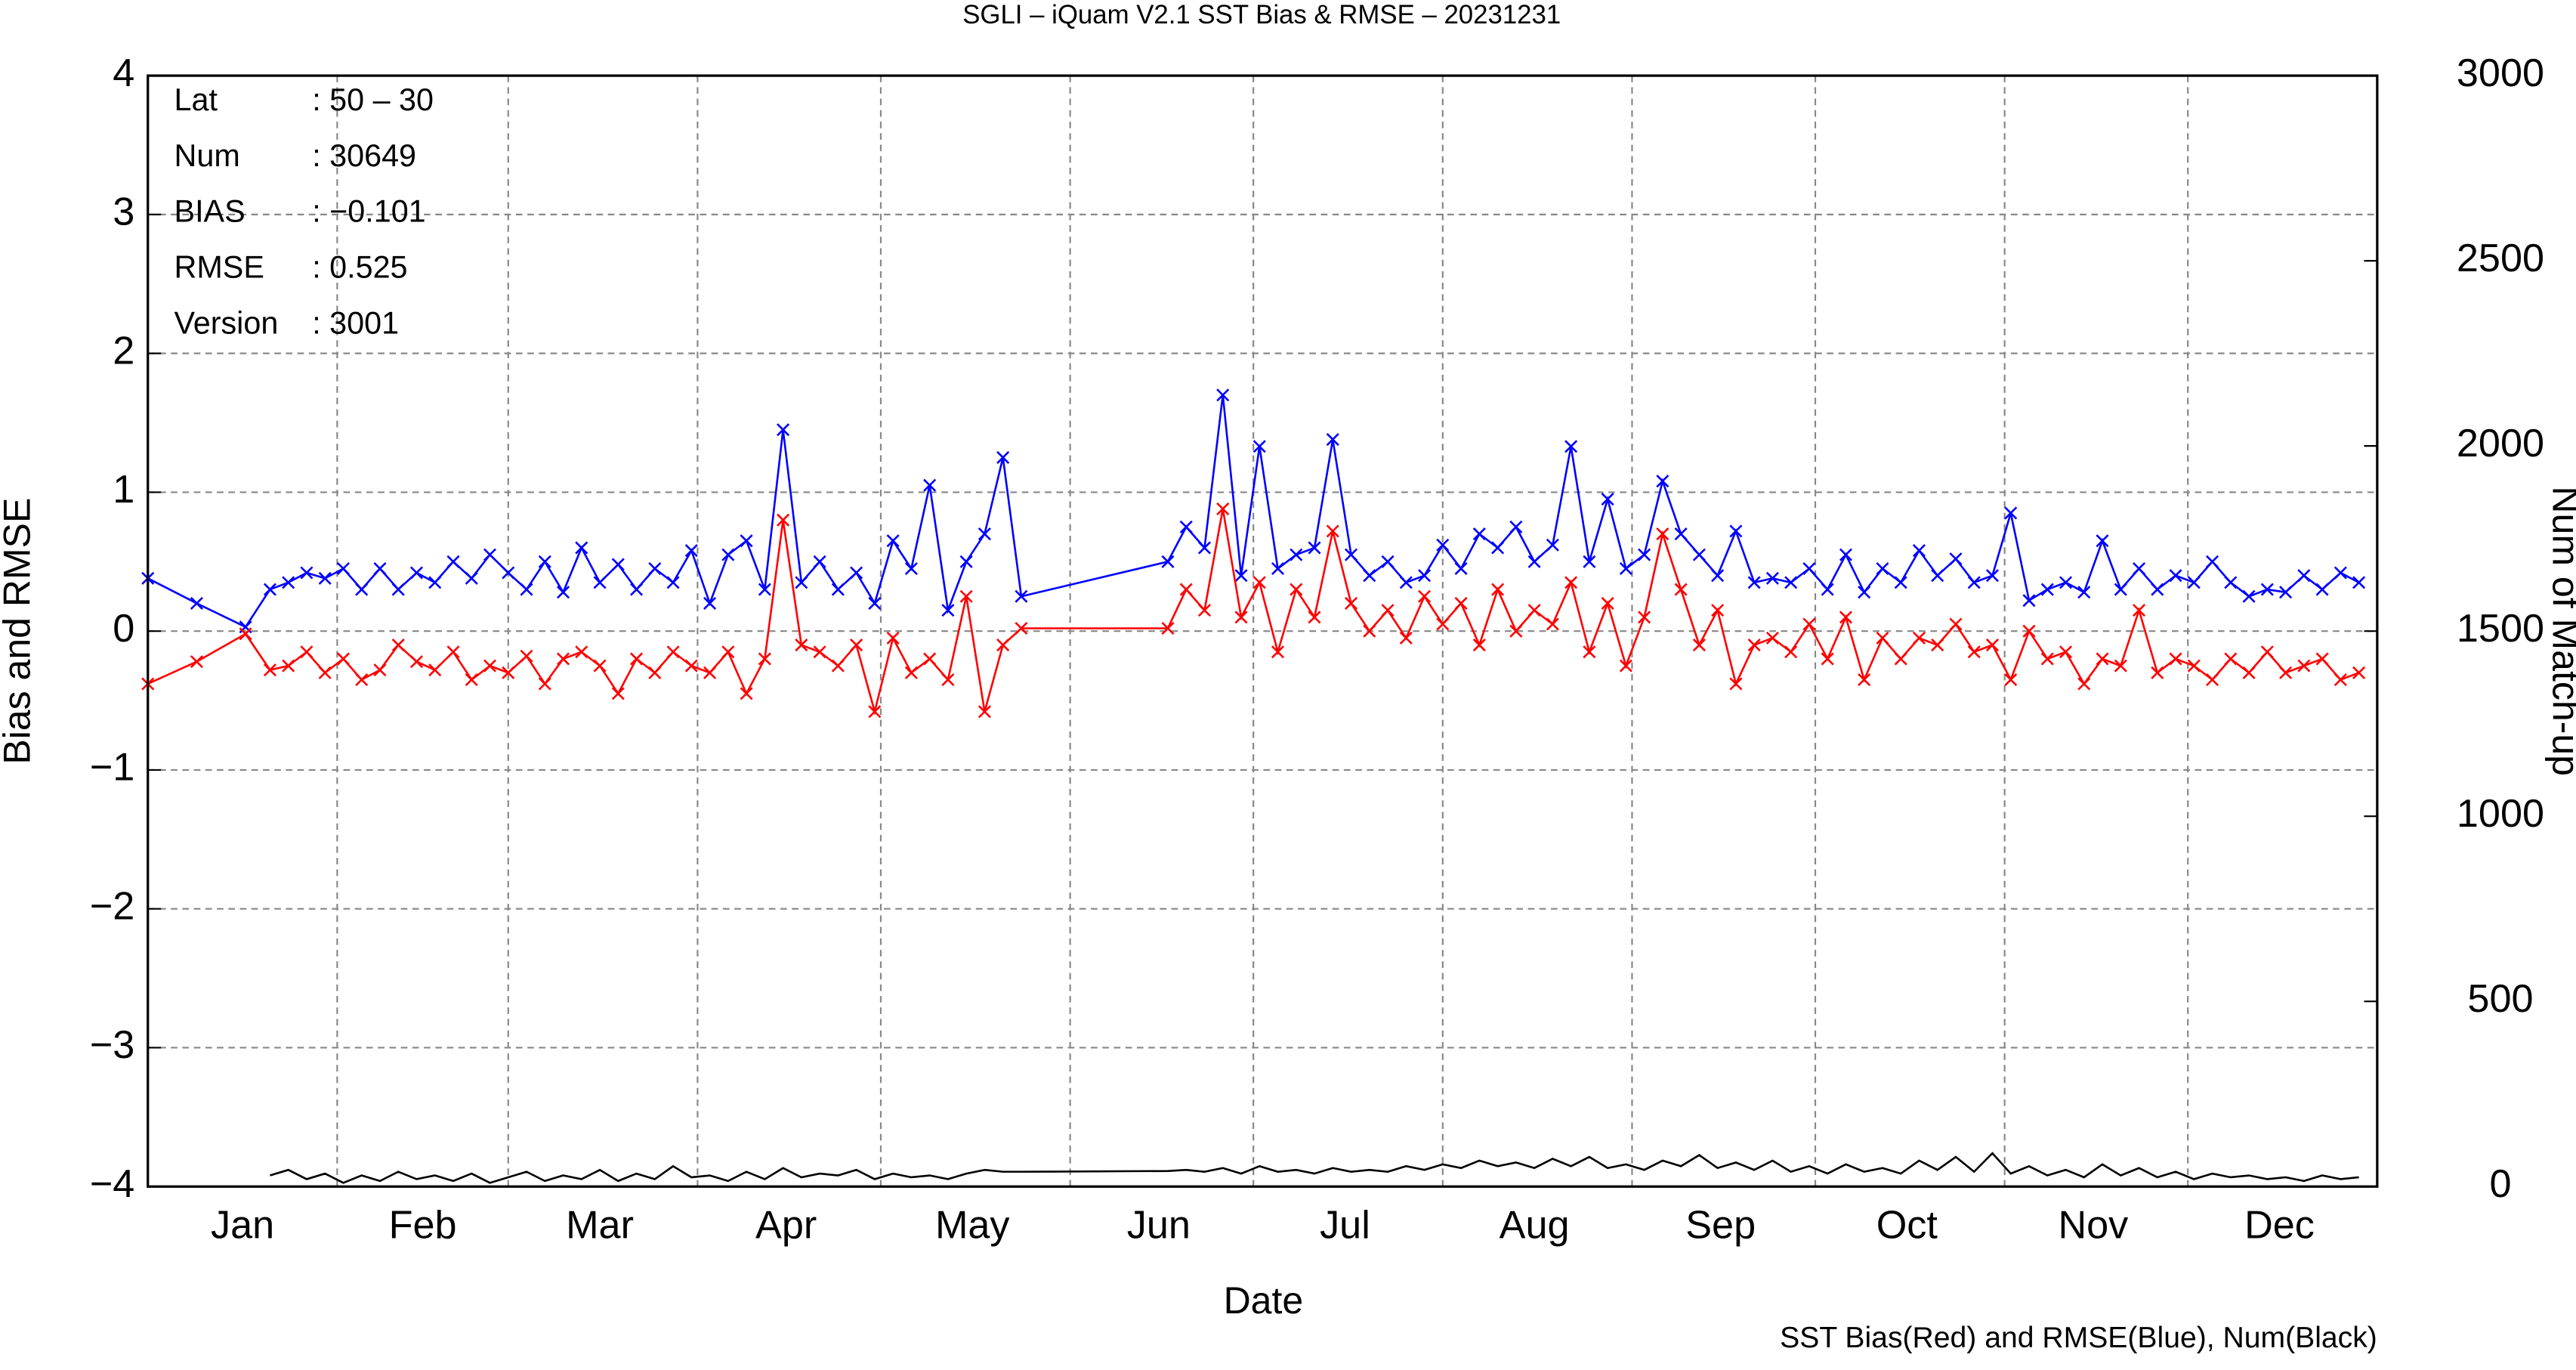 The image size is (2576, 1370). Describe the element at coordinates (123, 351) in the screenshot. I see `y-tick-label: 2` at that location.